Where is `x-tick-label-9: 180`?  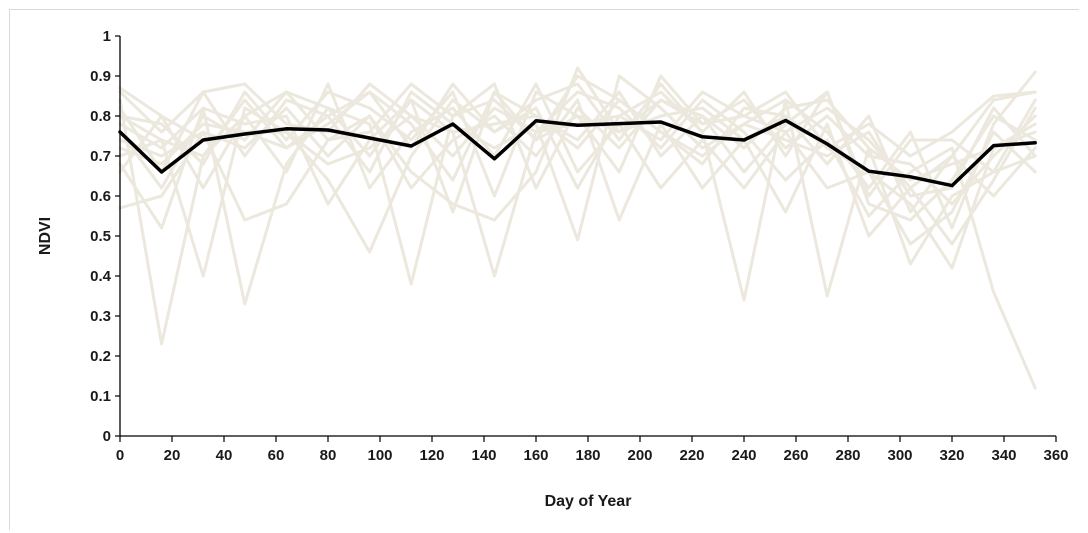 x-tick-label-9: 180 is located at coordinates (587, 455).